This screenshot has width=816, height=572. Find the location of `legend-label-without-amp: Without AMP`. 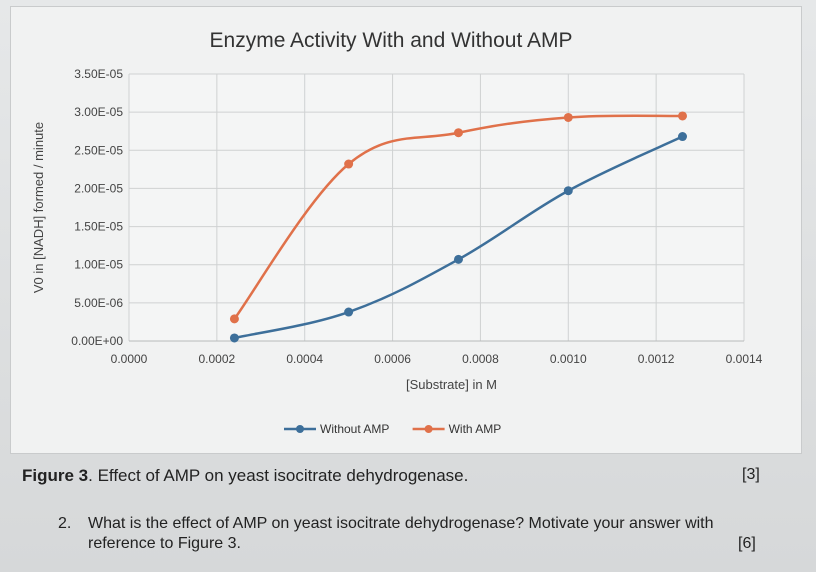

legend-label-without-amp: Without AMP is located at coordinates (354, 429).